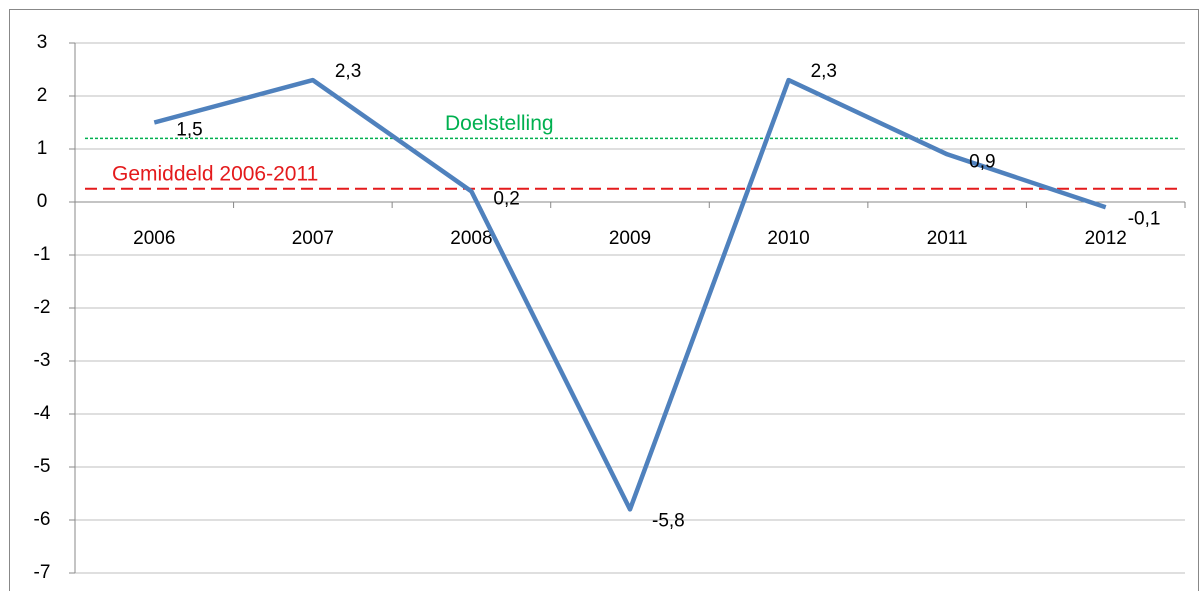  What do you see at coordinates (42, 466) in the screenshot?
I see `y-tick-label: -5` at bounding box center [42, 466].